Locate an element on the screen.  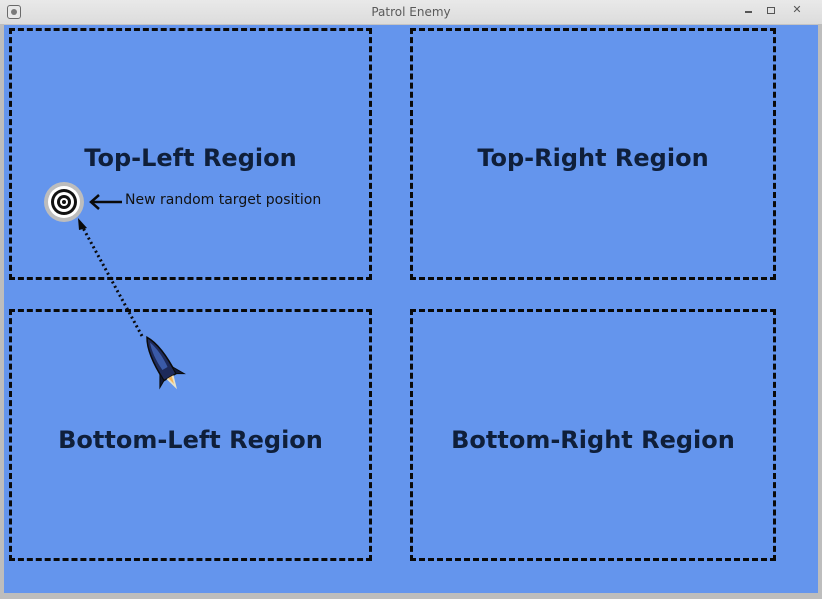
close-button: ✕ is located at coordinates (797, 11).